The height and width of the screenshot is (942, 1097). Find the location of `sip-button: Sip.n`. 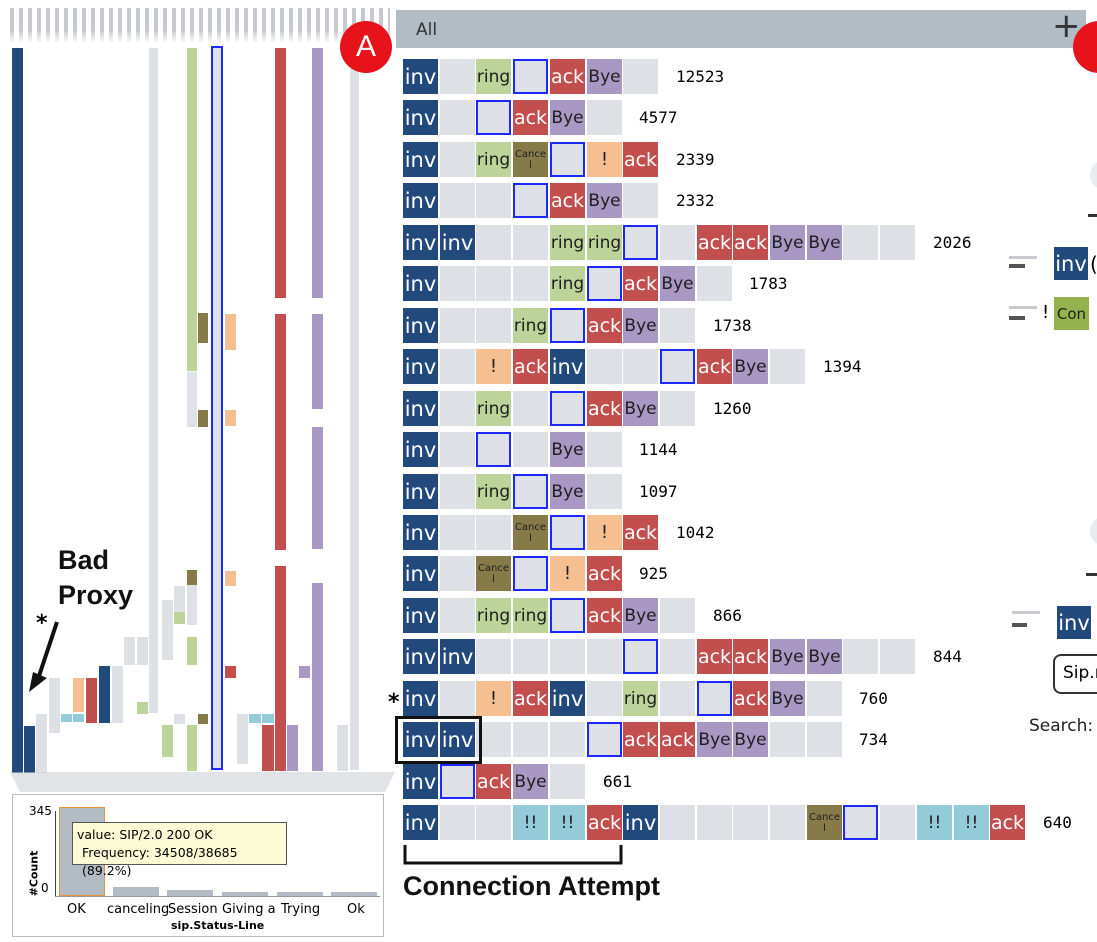

sip-button: Sip.n is located at coordinates (1075, 674).